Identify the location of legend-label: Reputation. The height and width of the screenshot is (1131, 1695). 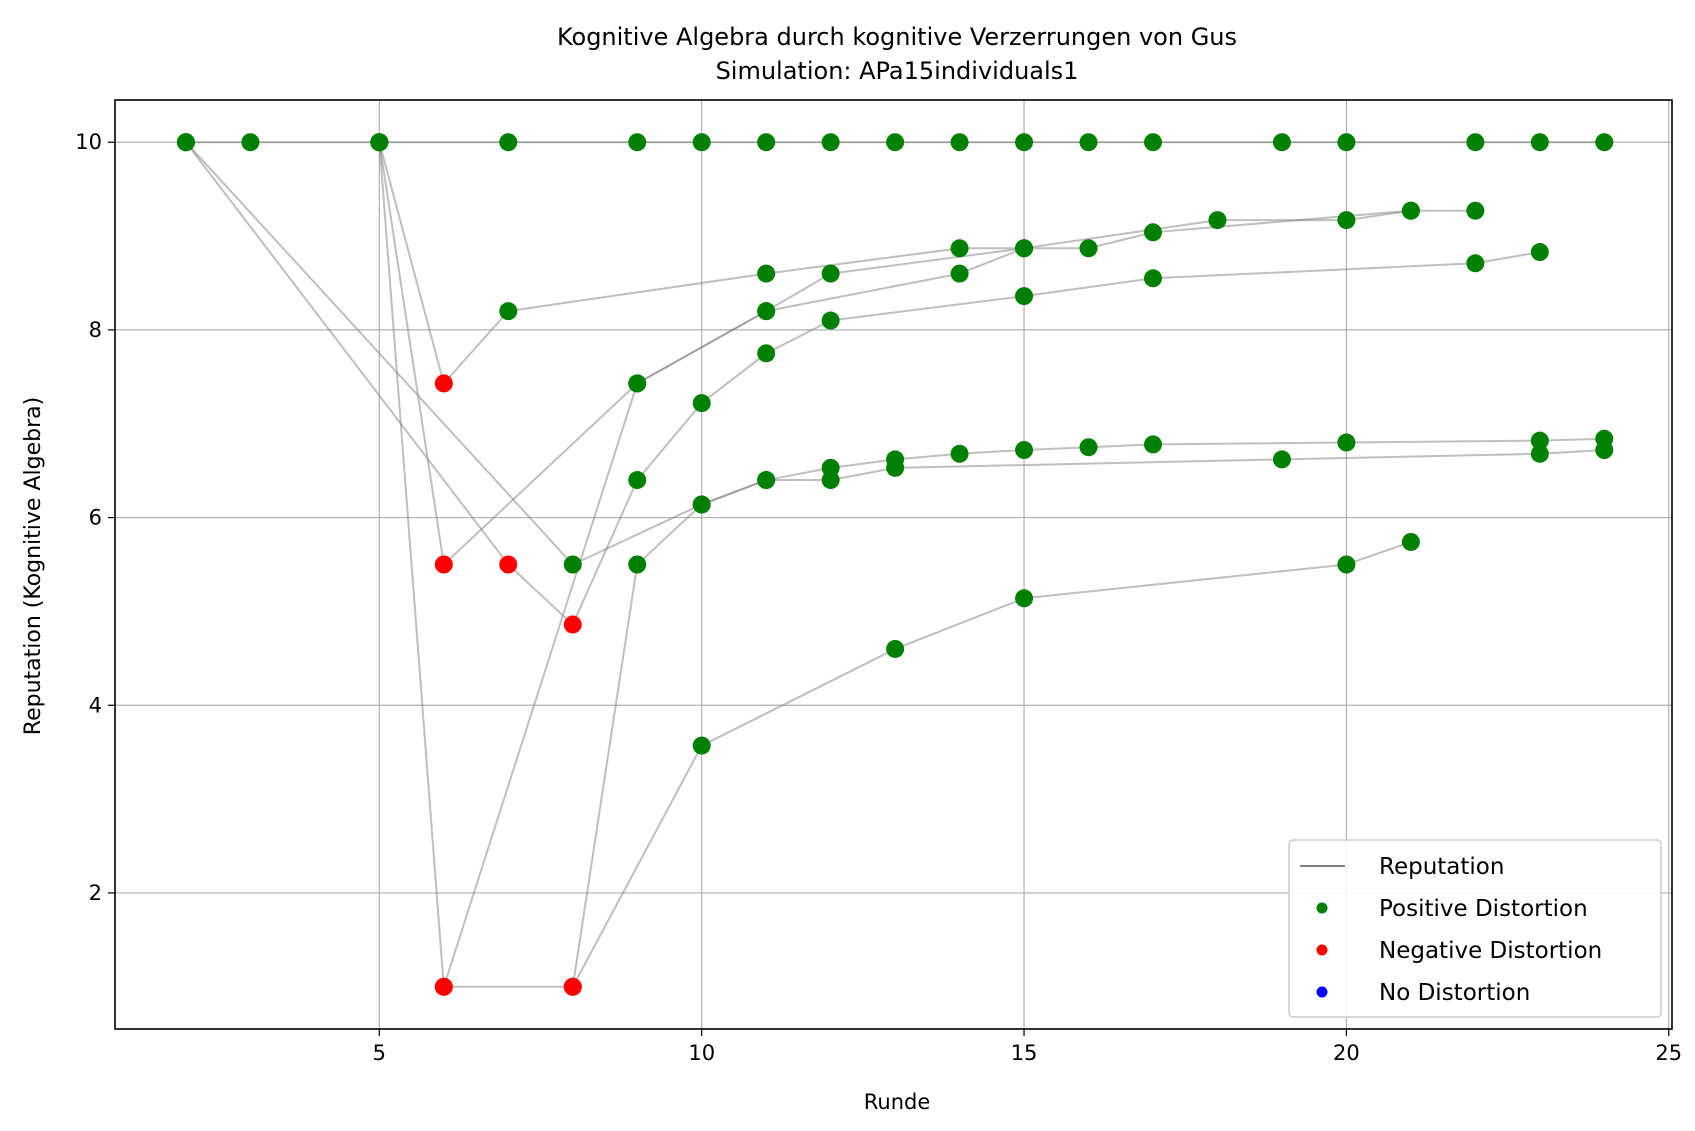
(1441, 867).